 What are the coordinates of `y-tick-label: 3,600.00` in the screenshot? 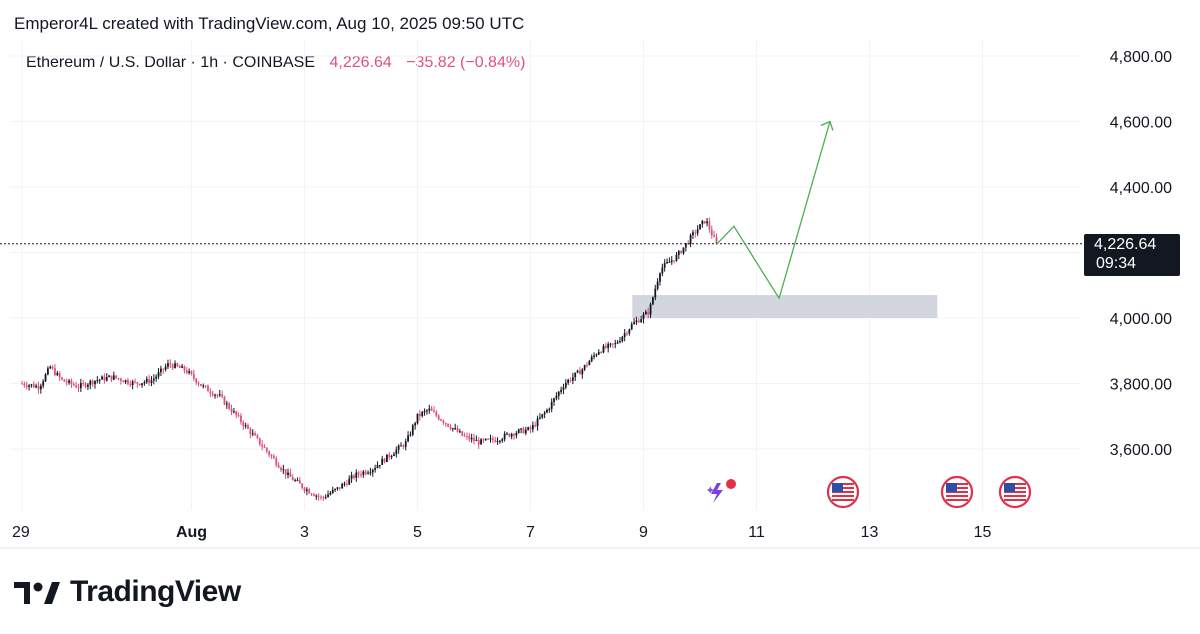 It's located at (1141, 450).